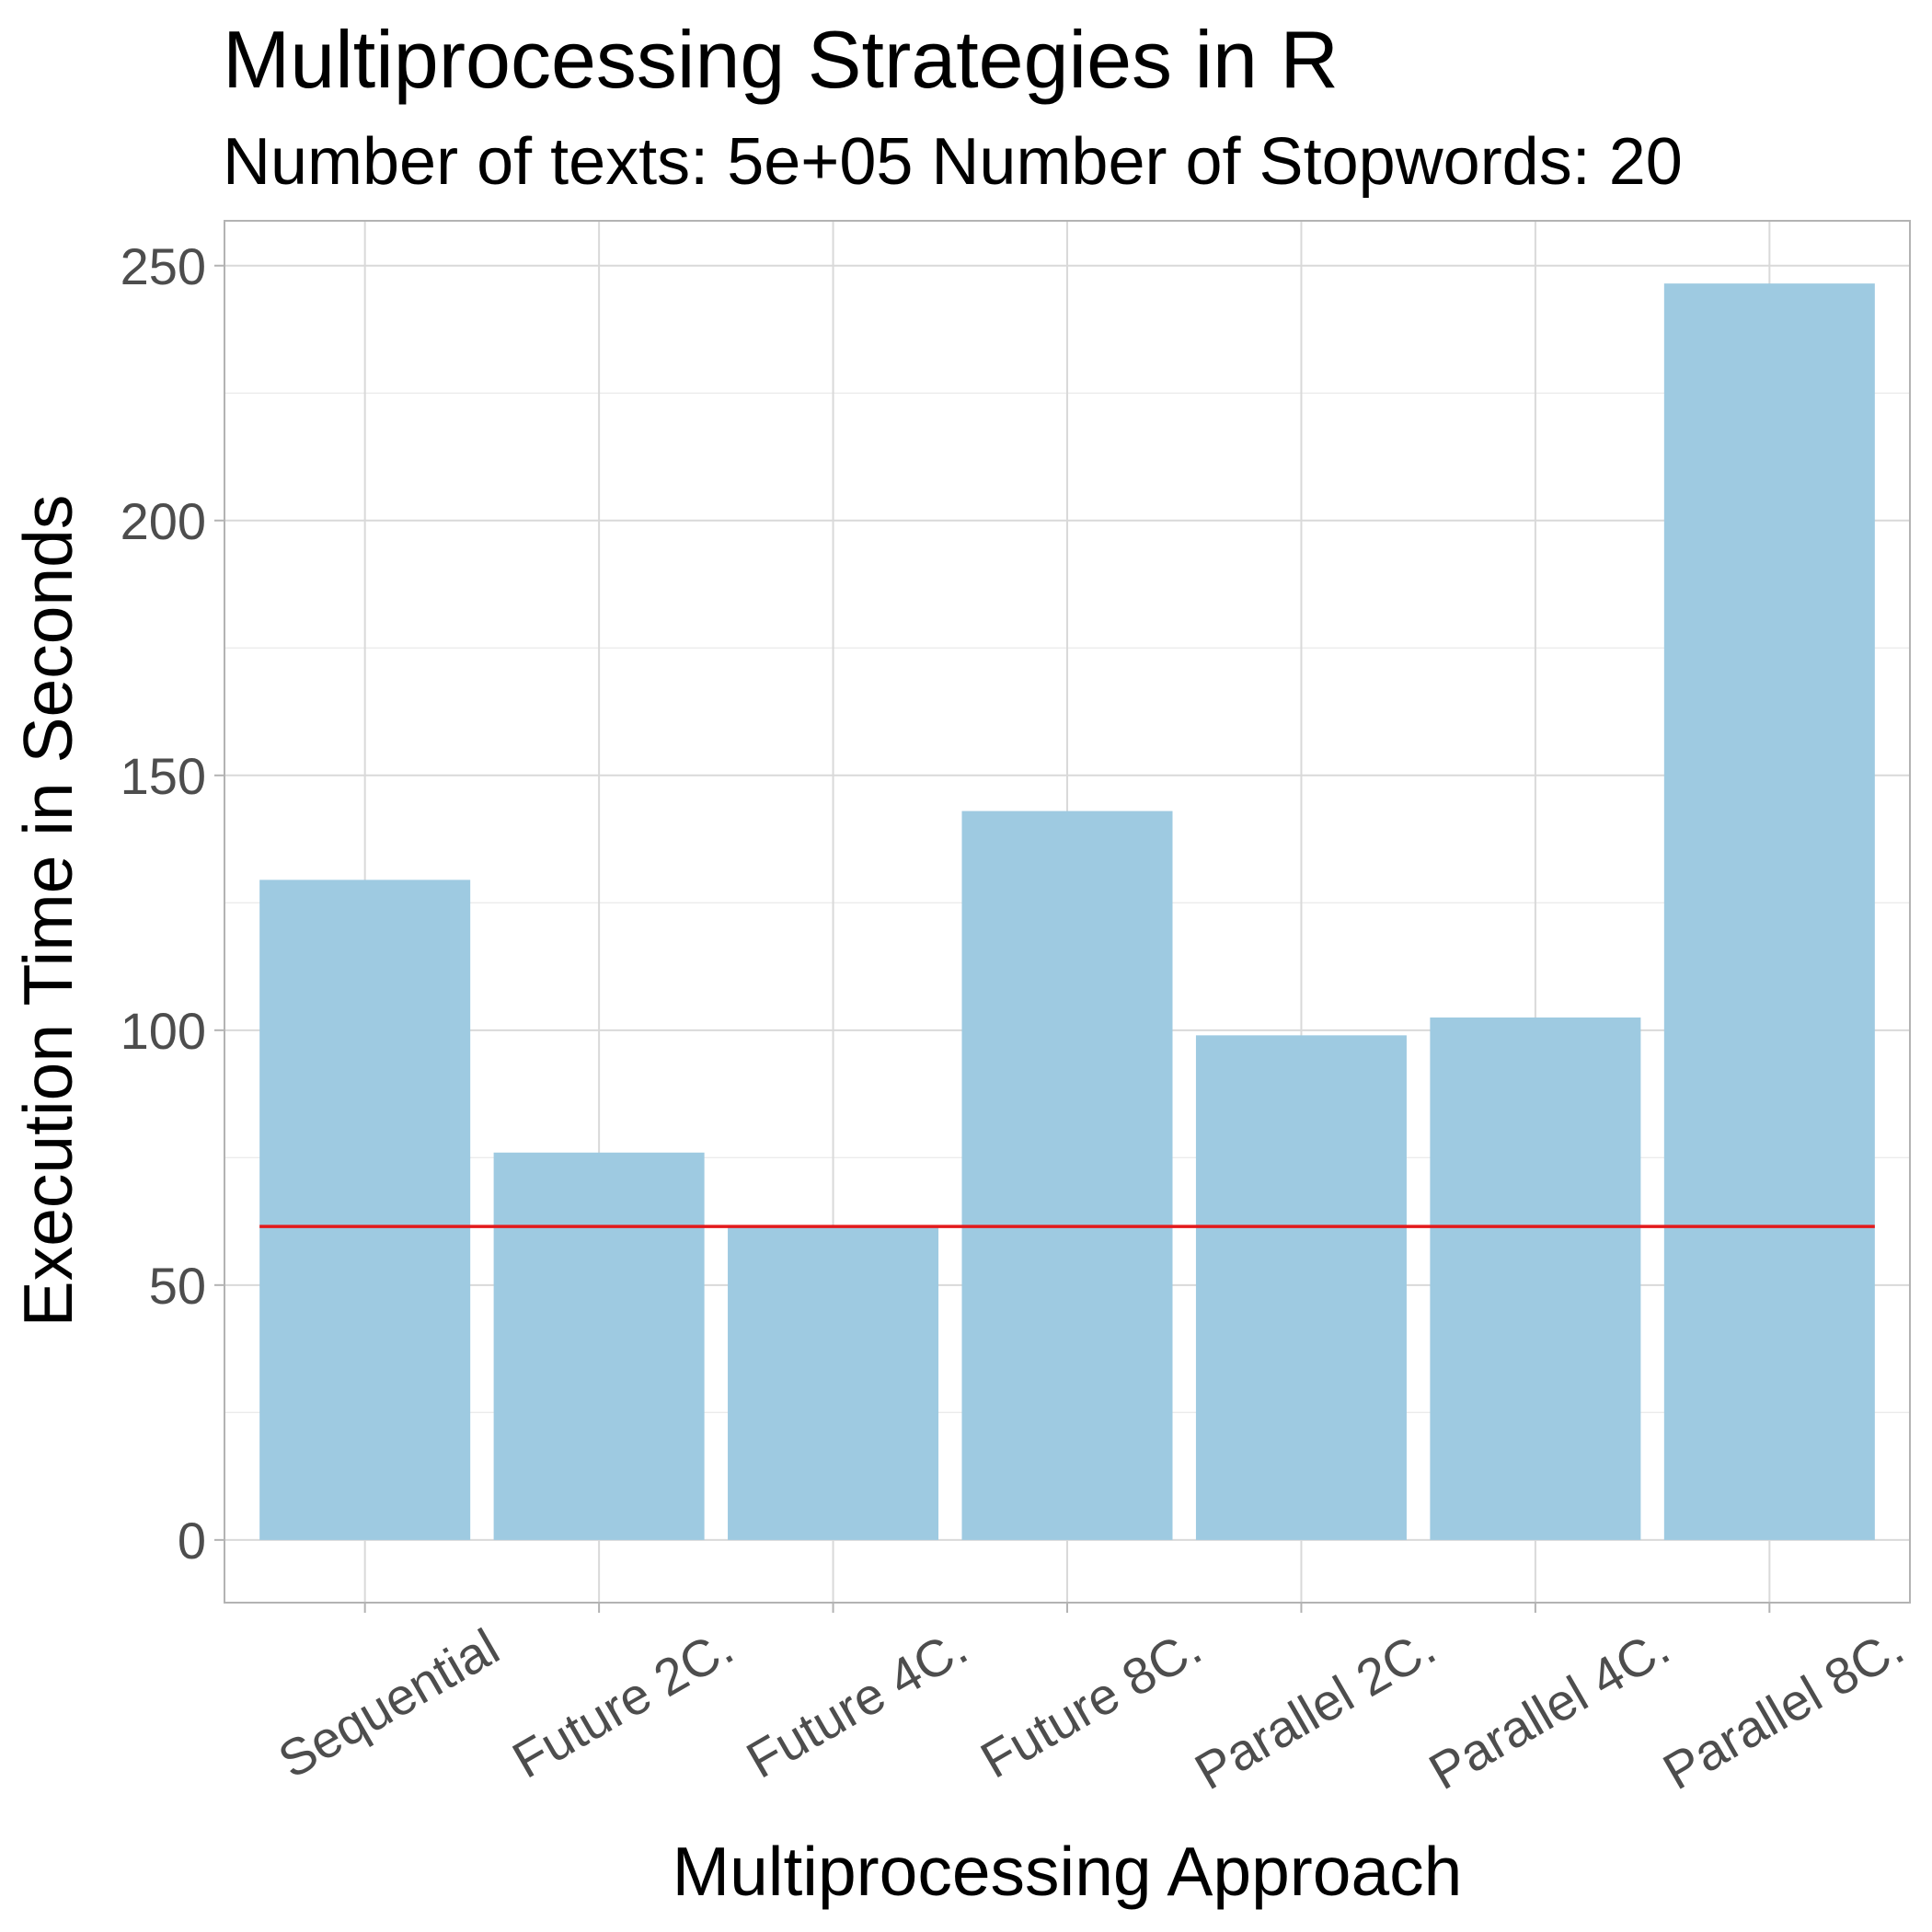 The width and height of the screenshot is (1932, 1932). What do you see at coordinates (47, 911) in the screenshot?
I see `y-axis-title: Execution Time in Seconds` at bounding box center [47, 911].